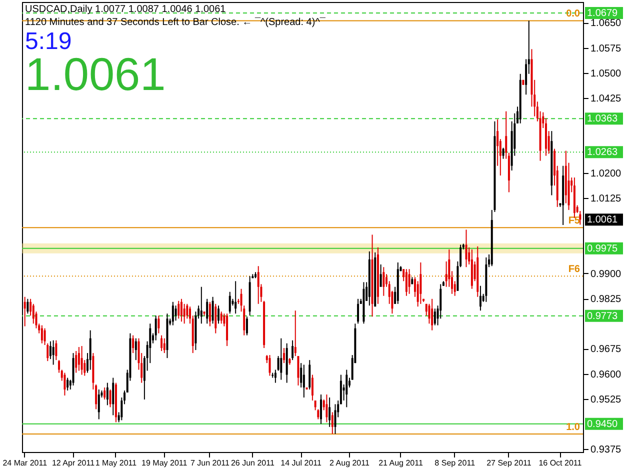 The width and height of the screenshot is (625, 469). Describe the element at coordinates (401, 463) in the screenshot. I see `x-tick-label: 21 Aug 2011` at that location.